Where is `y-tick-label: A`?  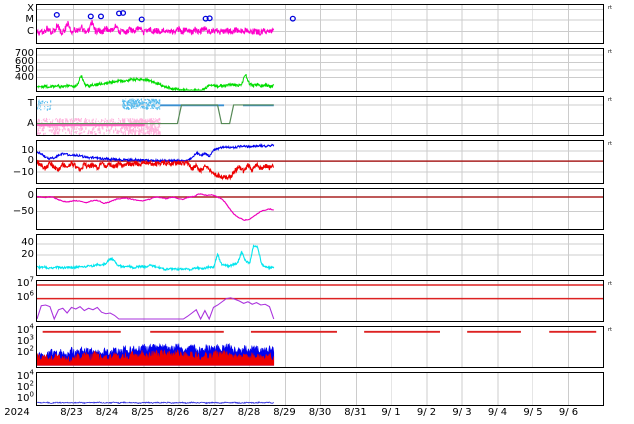 y-tick-label: A is located at coordinates (30, 123).